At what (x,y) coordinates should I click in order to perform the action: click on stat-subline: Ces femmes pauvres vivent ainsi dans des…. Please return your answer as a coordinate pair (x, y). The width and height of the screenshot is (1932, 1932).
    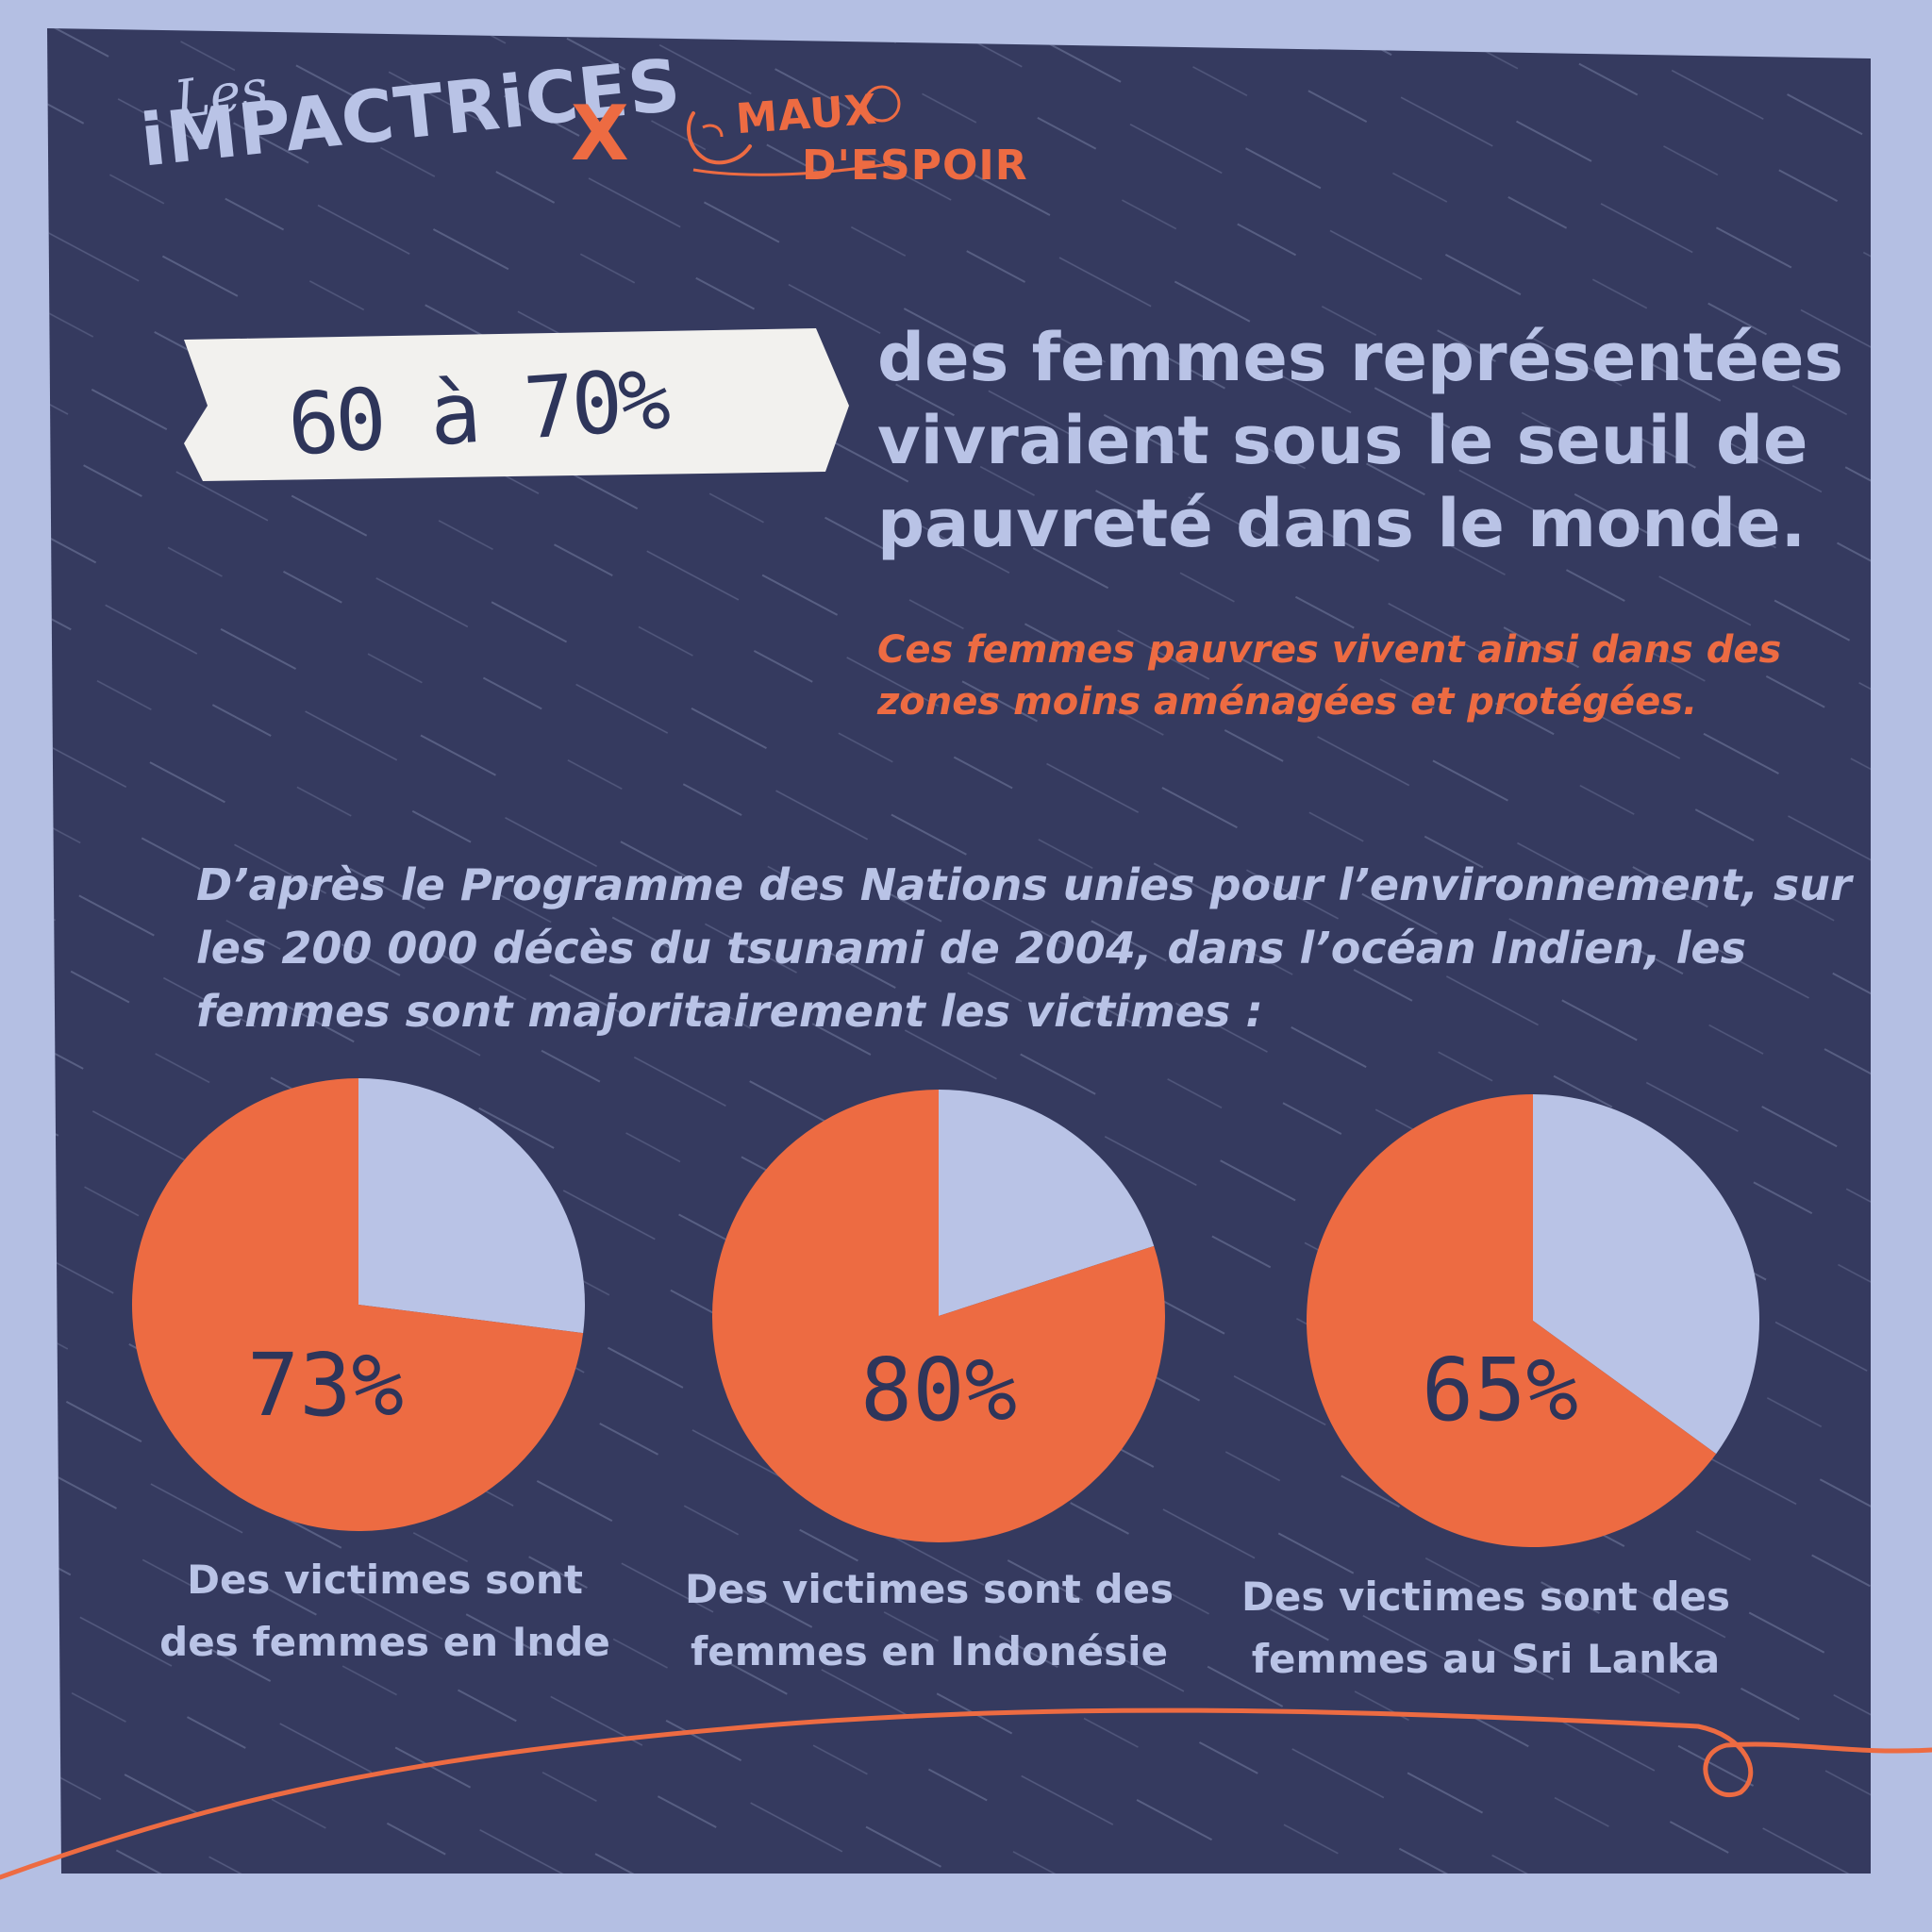
    Looking at the image, I should click on (1329, 676).